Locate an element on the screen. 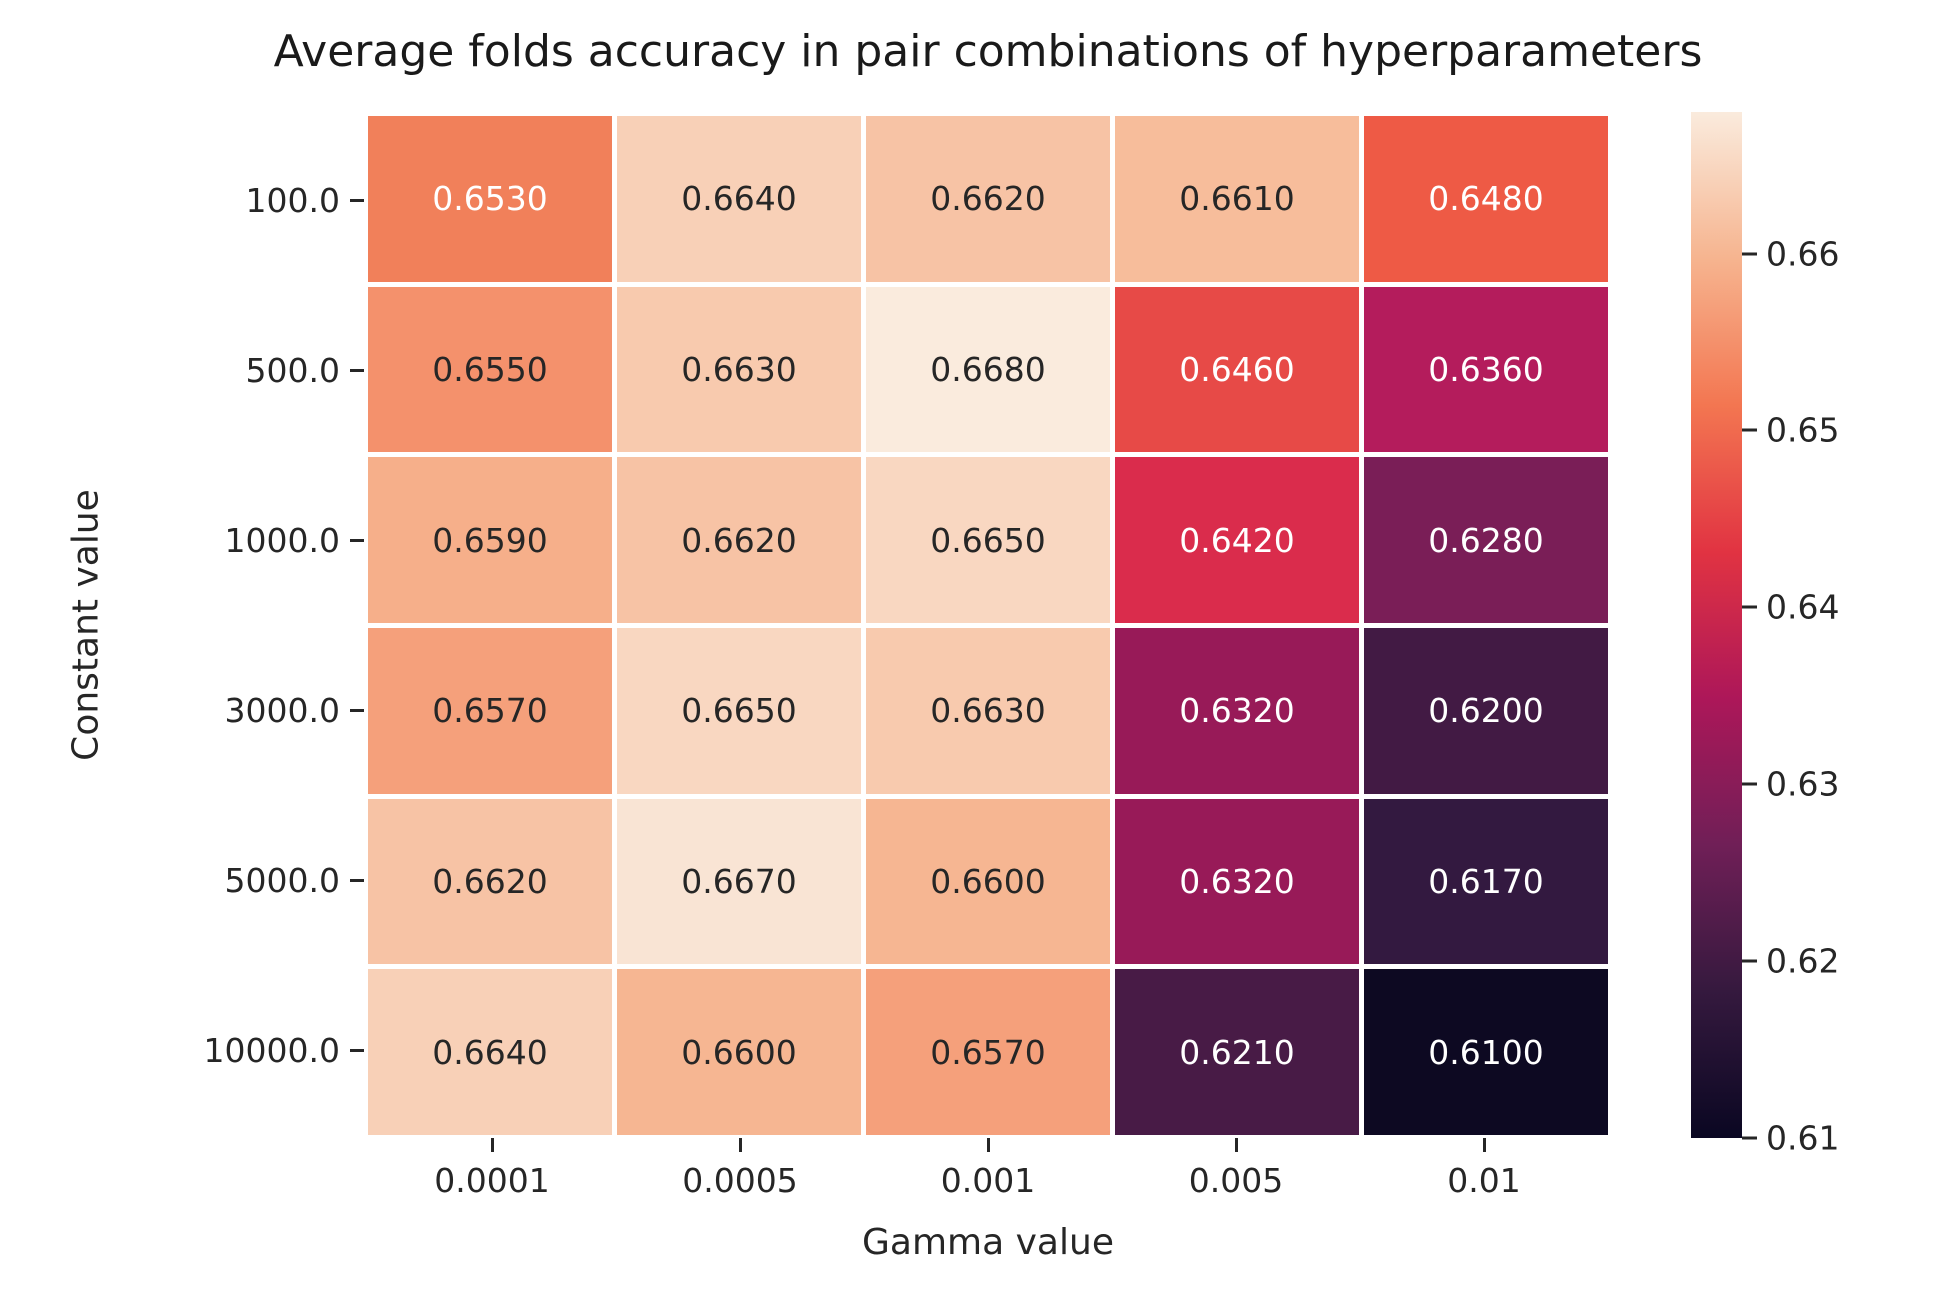  cell-value: 0.6210 is located at coordinates (1237, 1052).